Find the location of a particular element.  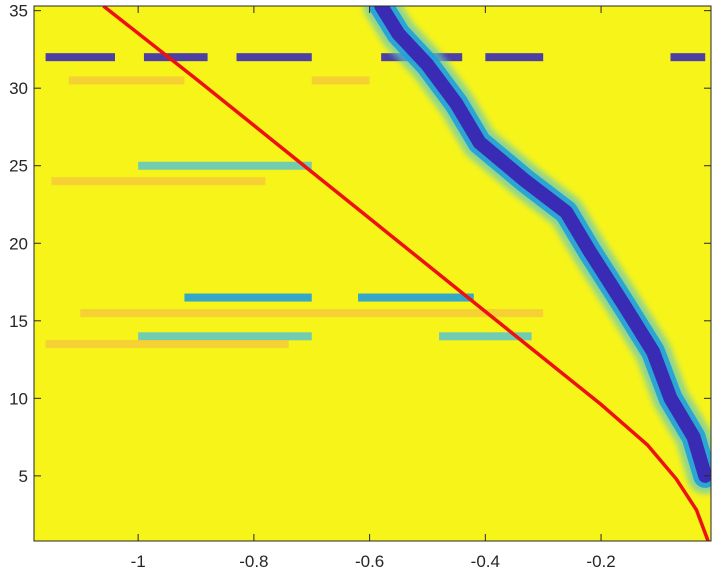

y-tick-label: 15 is located at coordinates (18, 321).